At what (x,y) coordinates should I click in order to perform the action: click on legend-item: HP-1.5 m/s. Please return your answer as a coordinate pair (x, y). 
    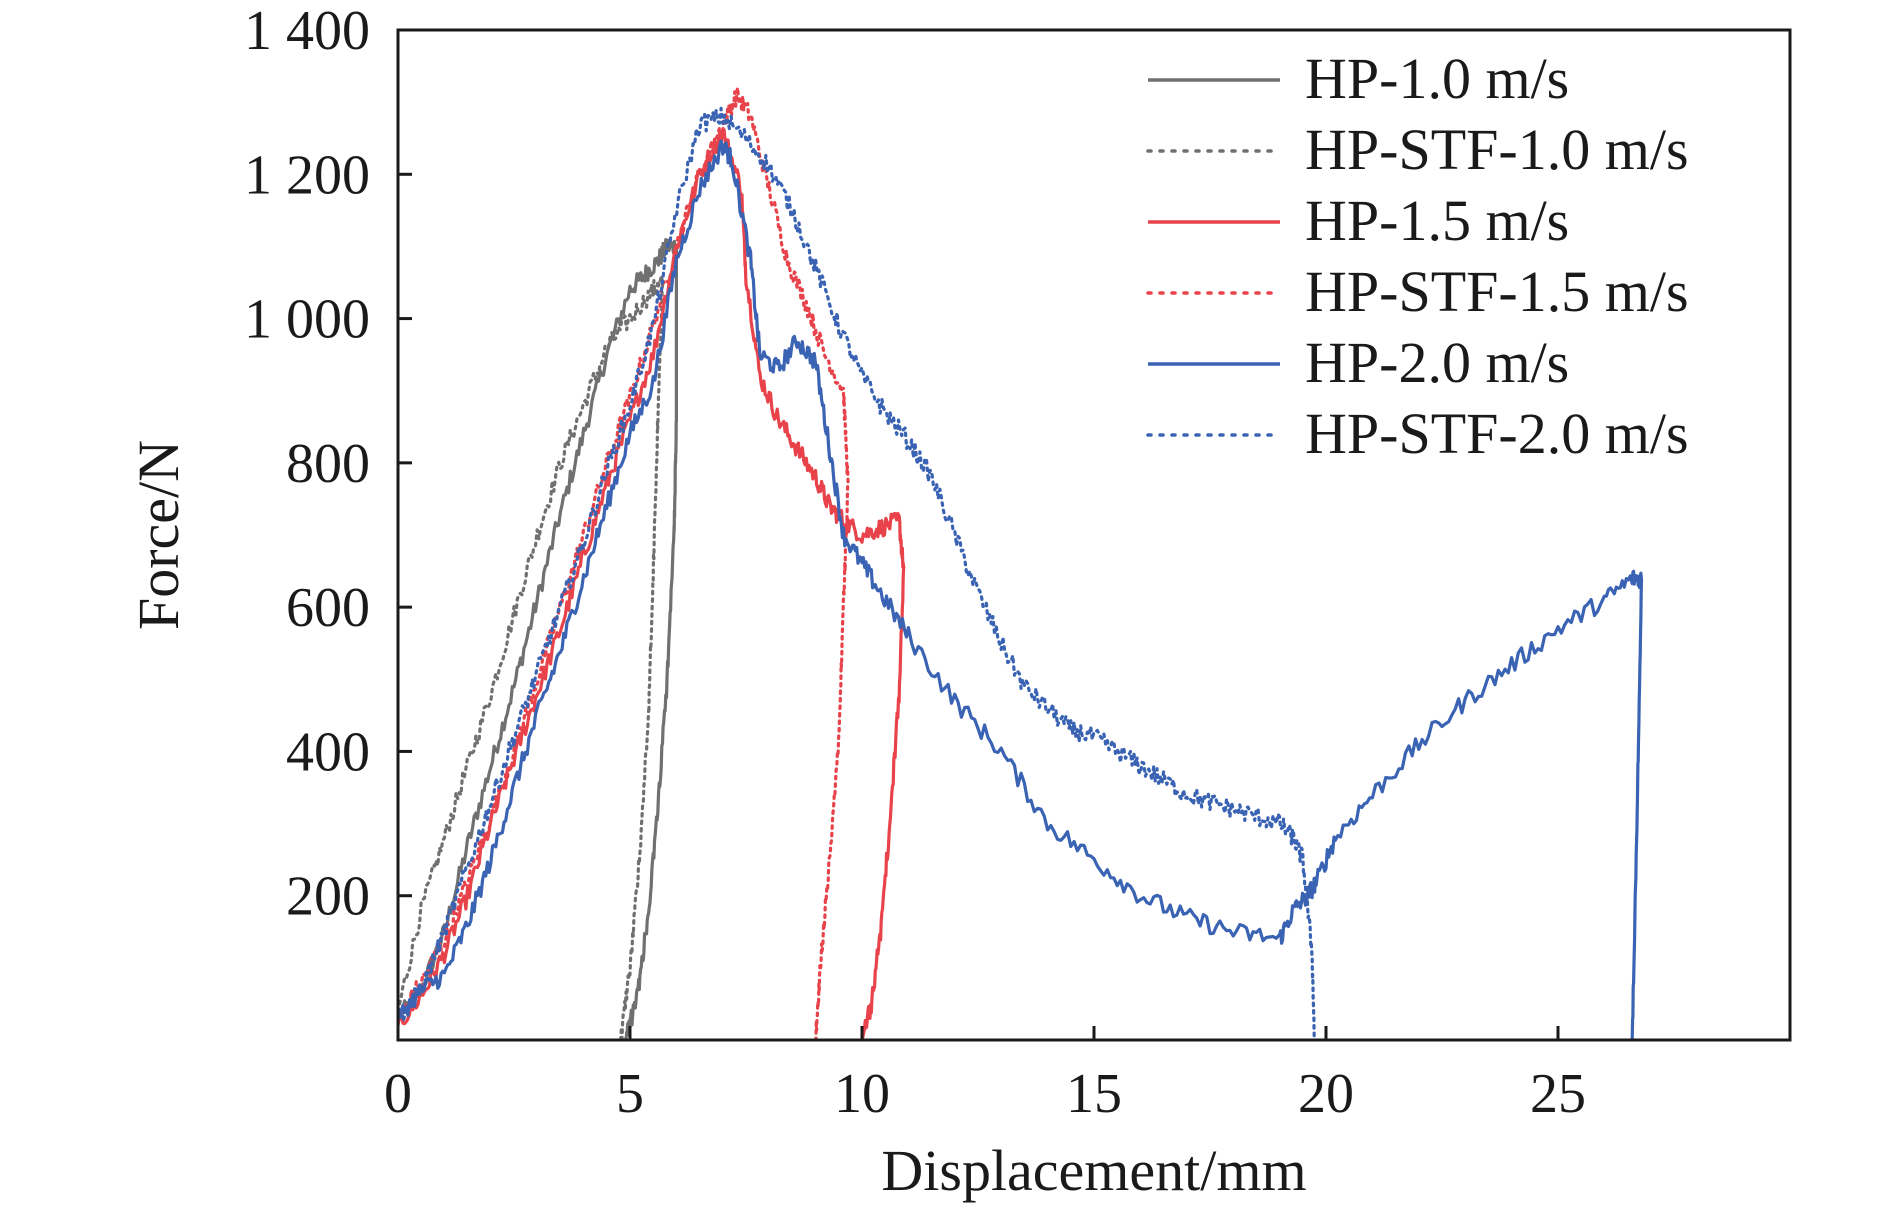
    Looking at the image, I should click on (1358, 220).